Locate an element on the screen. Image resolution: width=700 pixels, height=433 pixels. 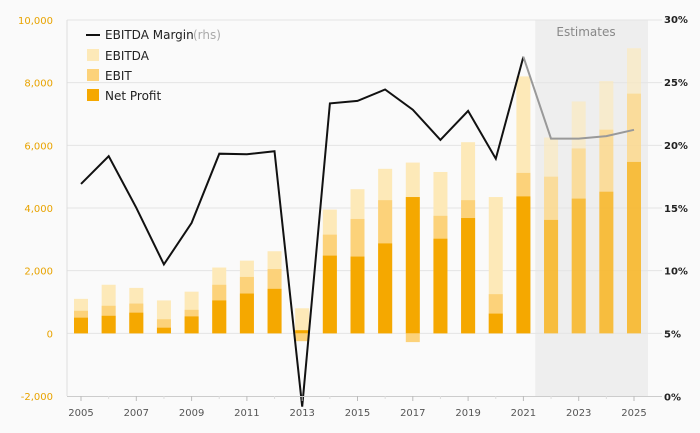
x-tick-label: 2011 is located at coordinates (246, 413).